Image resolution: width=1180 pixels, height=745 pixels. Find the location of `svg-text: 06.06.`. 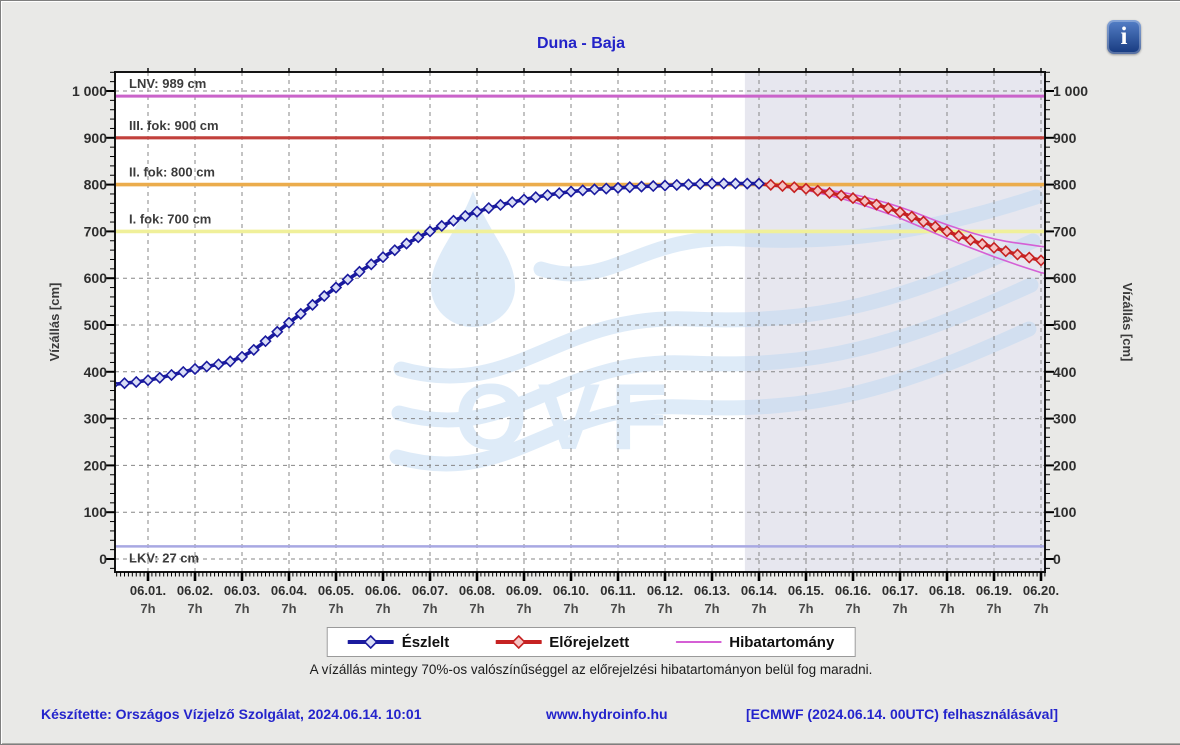

svg-text: 06.06. is located at coordinates (383, 590).